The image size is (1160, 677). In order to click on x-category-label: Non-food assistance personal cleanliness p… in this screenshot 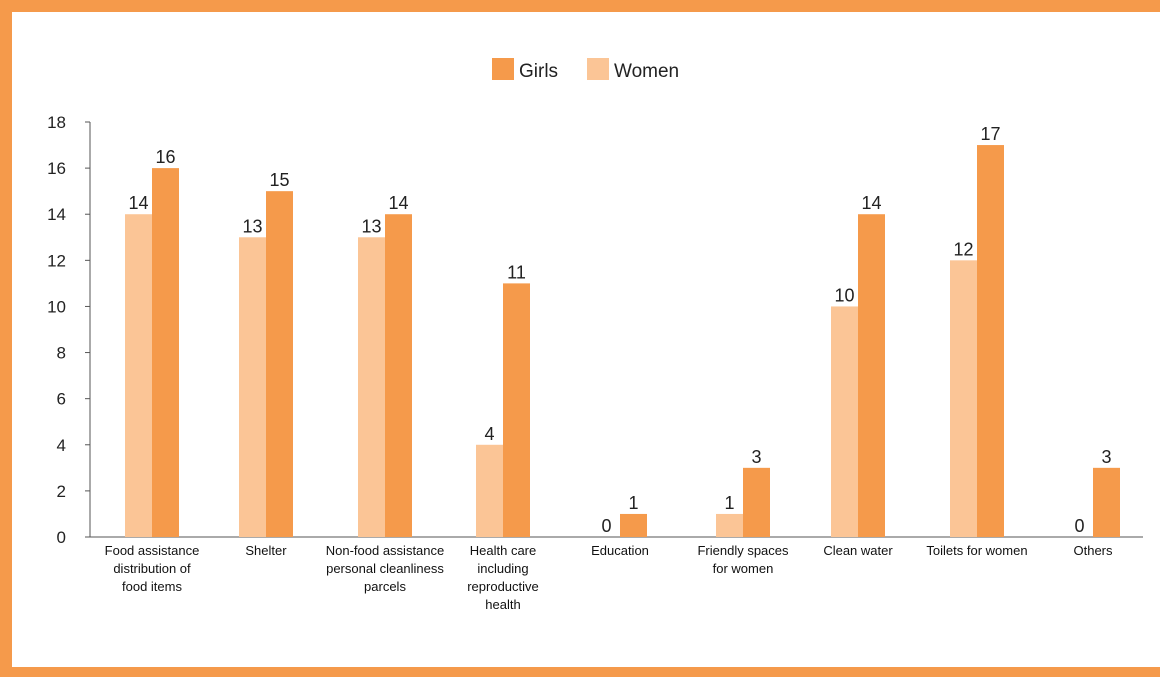, I will do `click(385, 568)`.